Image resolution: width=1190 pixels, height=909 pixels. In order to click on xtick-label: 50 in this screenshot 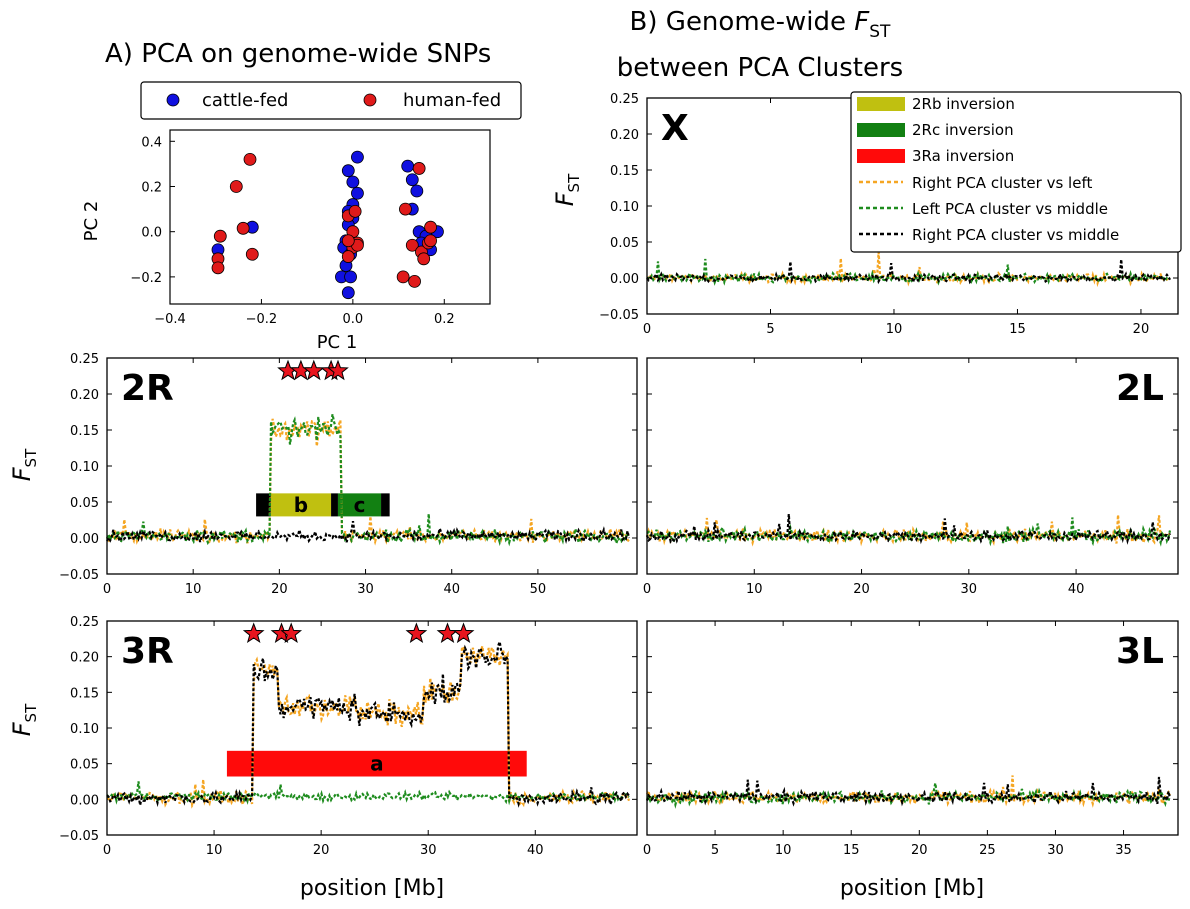, I will do `click(538, 589)`.